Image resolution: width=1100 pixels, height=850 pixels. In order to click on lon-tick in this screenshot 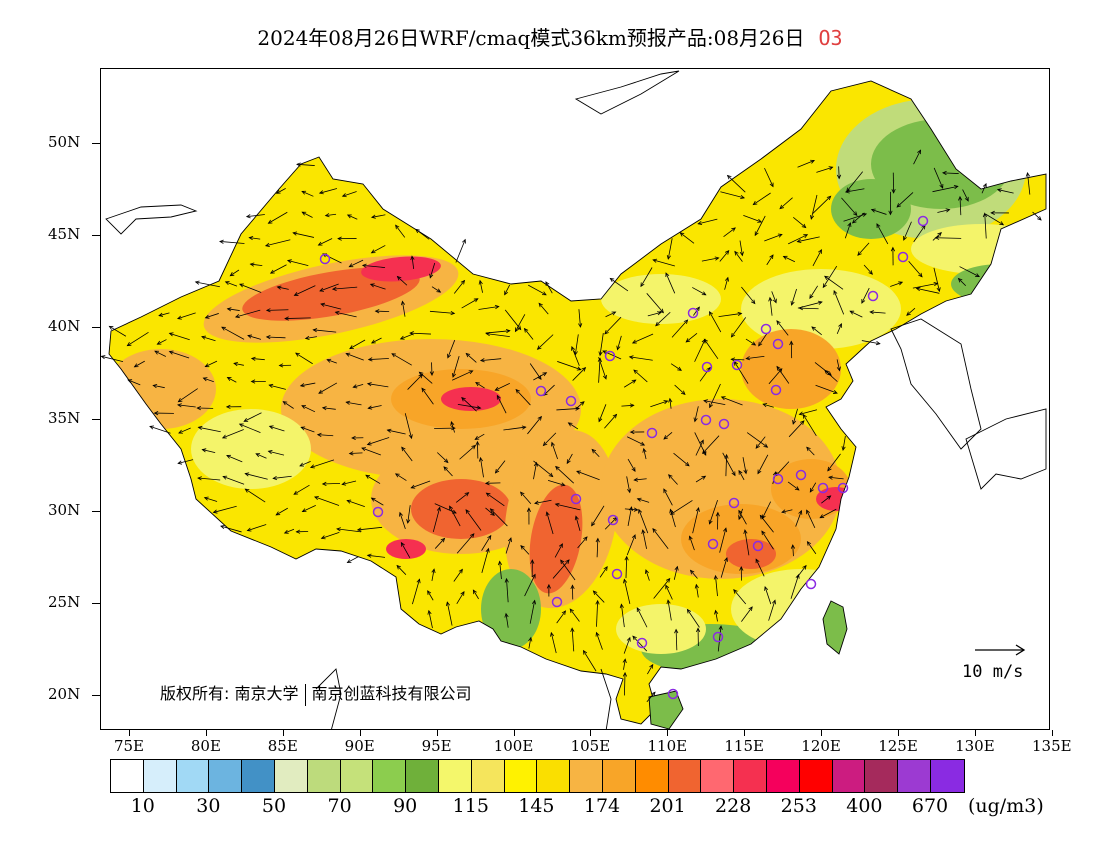, I will do `click(360, 733)`.